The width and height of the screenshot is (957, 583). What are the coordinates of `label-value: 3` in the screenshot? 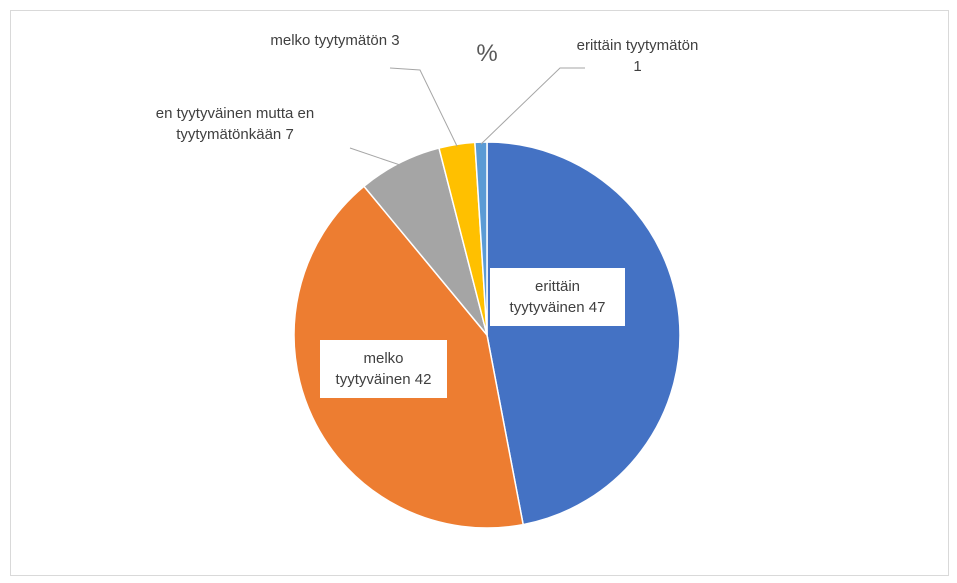 It's located at (395, 40).